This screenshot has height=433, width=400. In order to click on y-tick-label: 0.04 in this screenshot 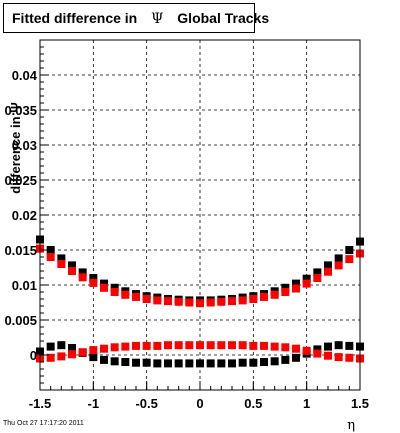, I will do `click(25, 75)`.